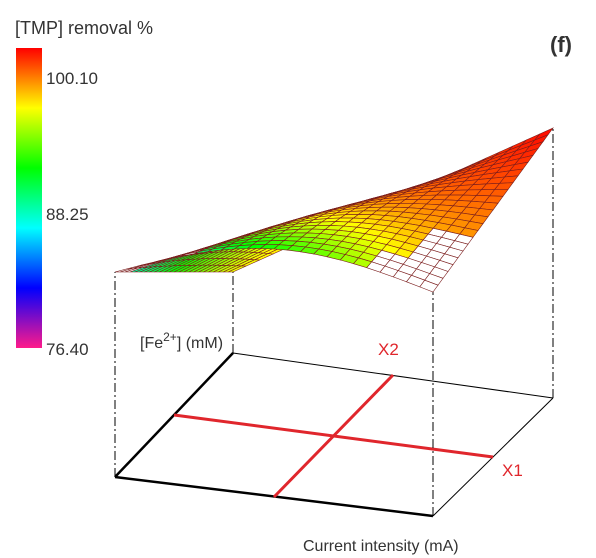  What do you see at coordinates (72, 78) in the screenshot?
I see `colorbar-tick-max: 100.10` at bounding box center [72, 78].